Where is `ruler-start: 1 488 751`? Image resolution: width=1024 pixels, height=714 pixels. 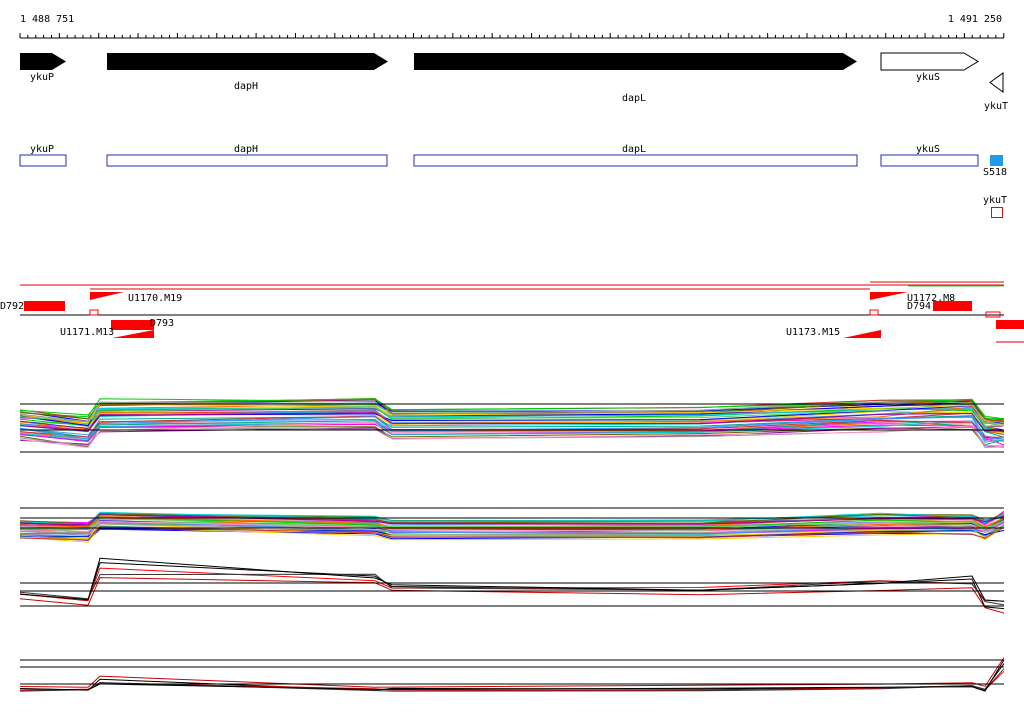
ruler-start: 1 488 751 is located at coordinates (47, 19).